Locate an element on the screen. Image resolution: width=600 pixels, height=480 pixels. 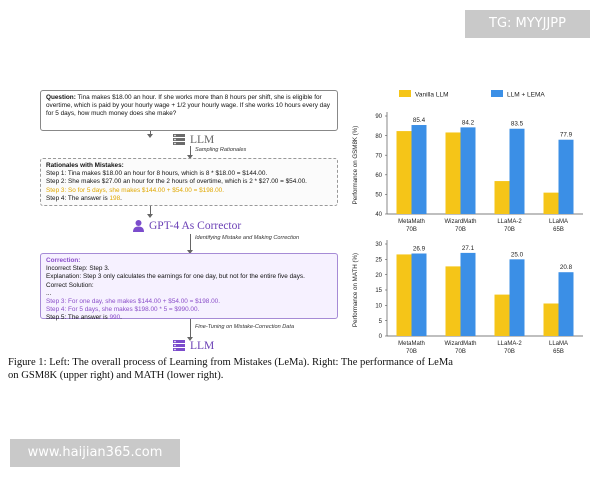
y-axis-label: Performance on GSM8K (%) is located at coordinates (355, 165).